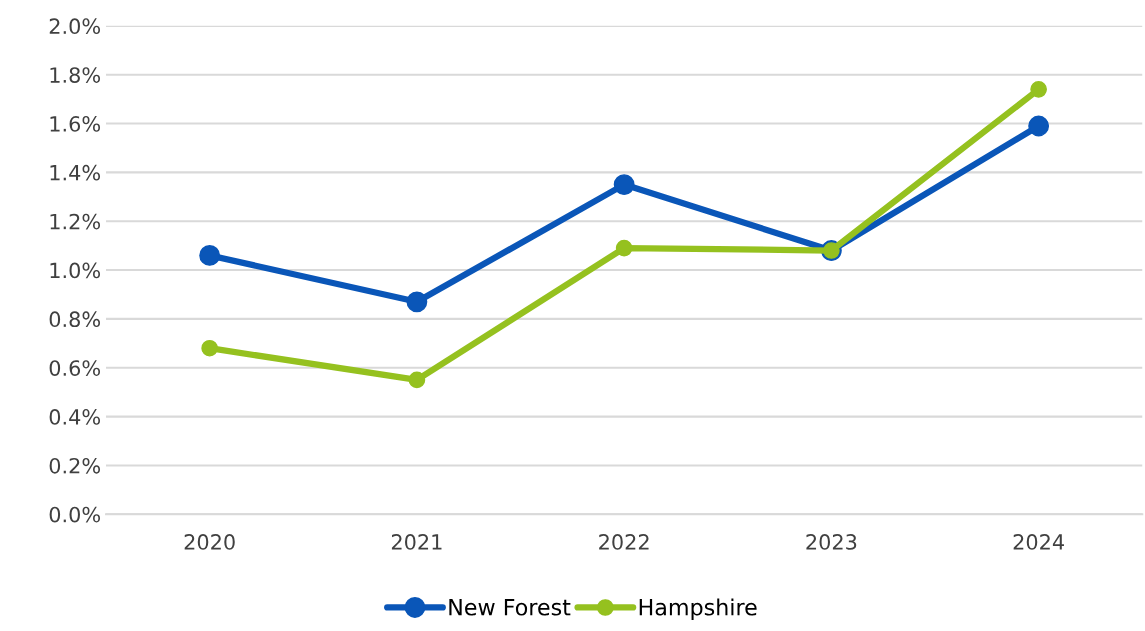 This screenshot has height=631, width=1145. I want to click on y-tick-label: 2.0%, so click(75, 26).